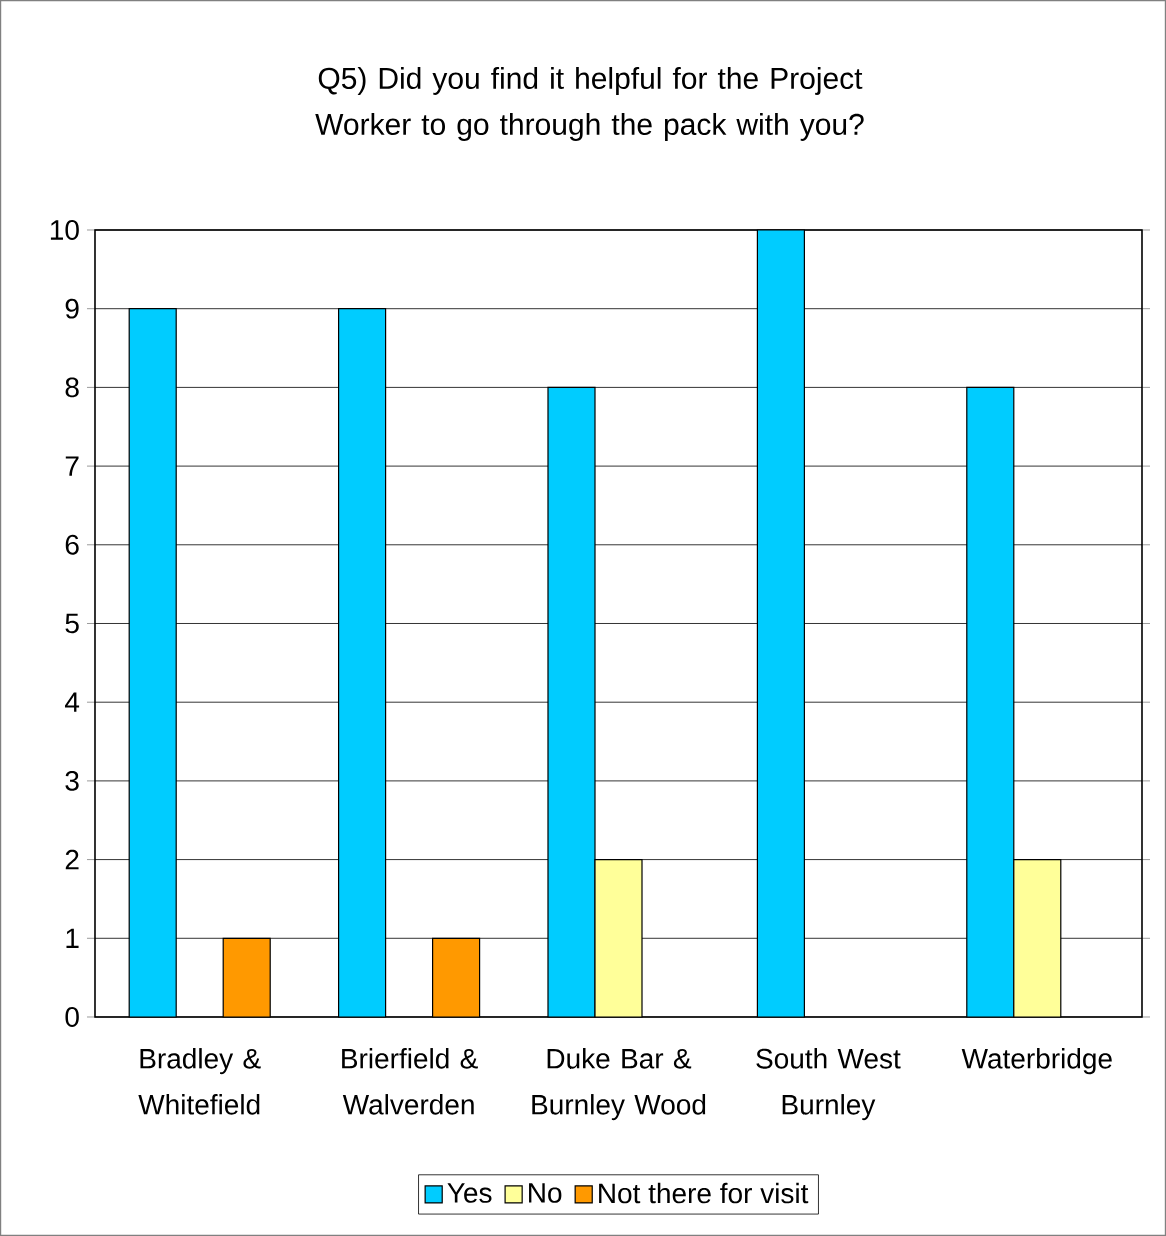  I want to click on y-tick-label: 0, so click(72, 1017).